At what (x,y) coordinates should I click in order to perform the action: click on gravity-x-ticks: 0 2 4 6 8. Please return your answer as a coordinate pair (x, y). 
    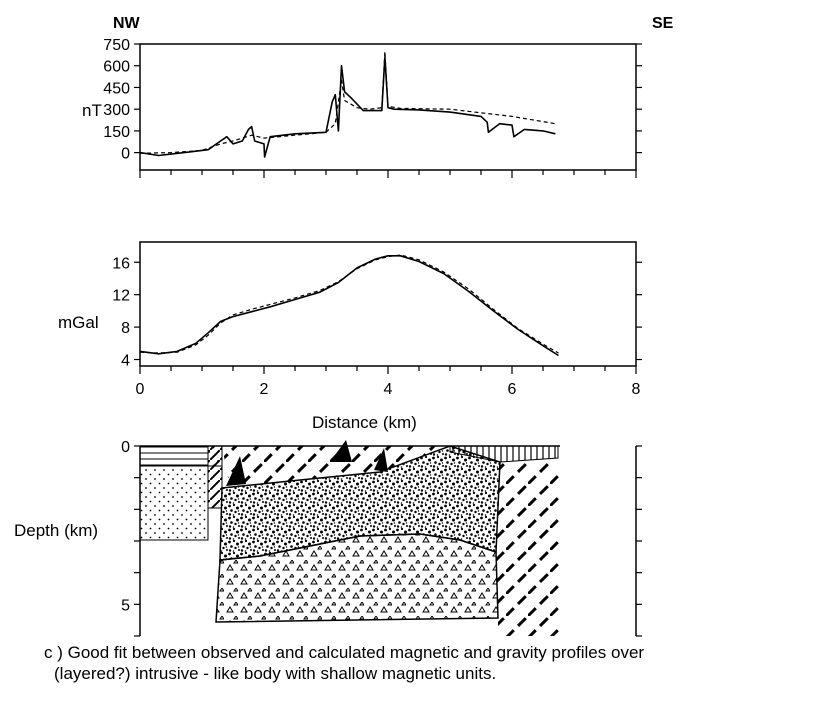
    Looking at the image, I should click on (388, 382).